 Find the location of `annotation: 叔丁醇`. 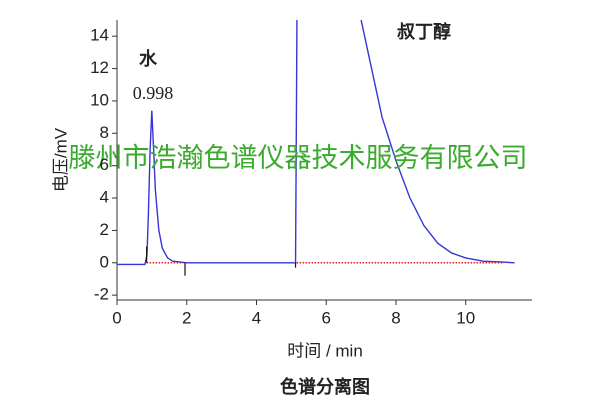

annotation: 叔丁醇 is located at coordinates (424, 31).